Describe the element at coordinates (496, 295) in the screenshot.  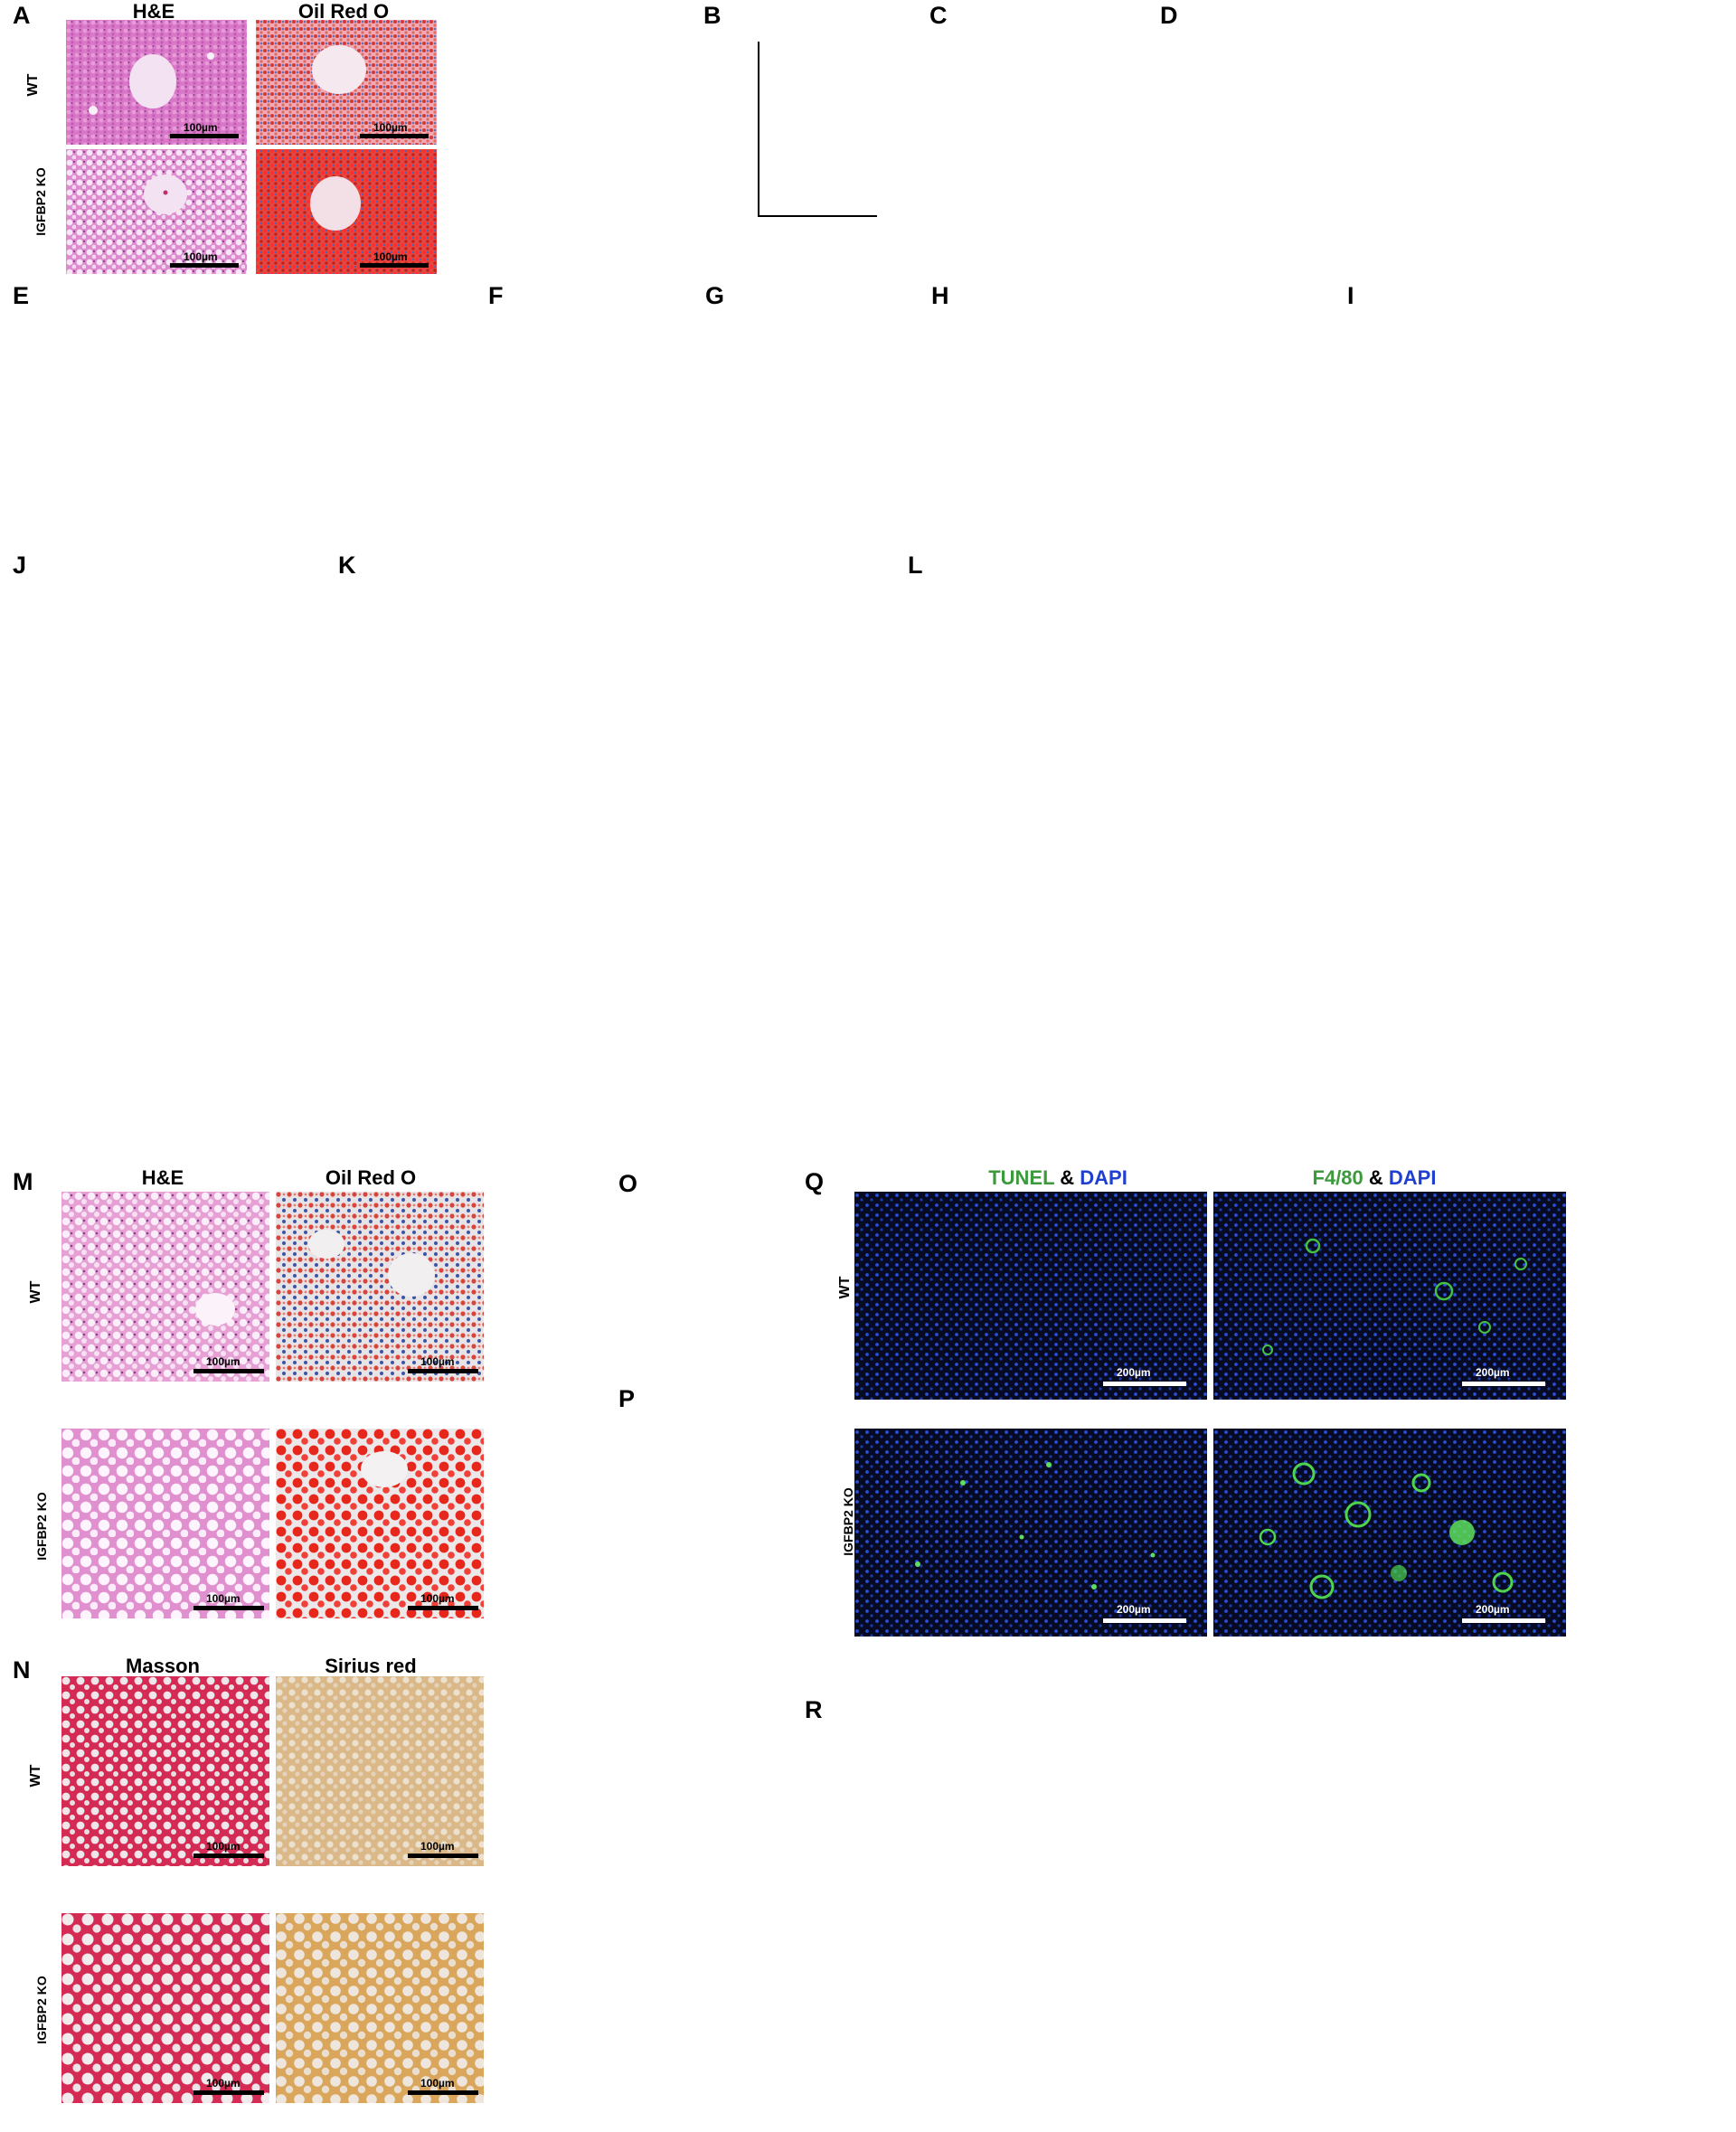
I see `panel-label-f: F` at that location.